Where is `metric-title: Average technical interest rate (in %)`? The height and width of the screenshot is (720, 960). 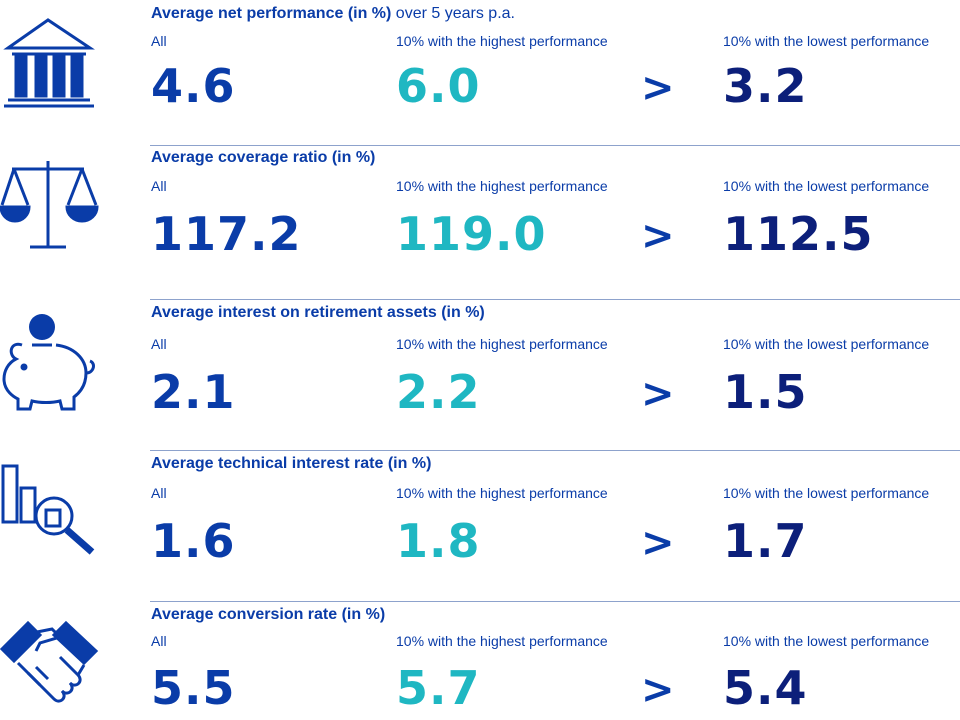
metric-title: Average technical interest rate (in %) is located at coordinates (291, 464).